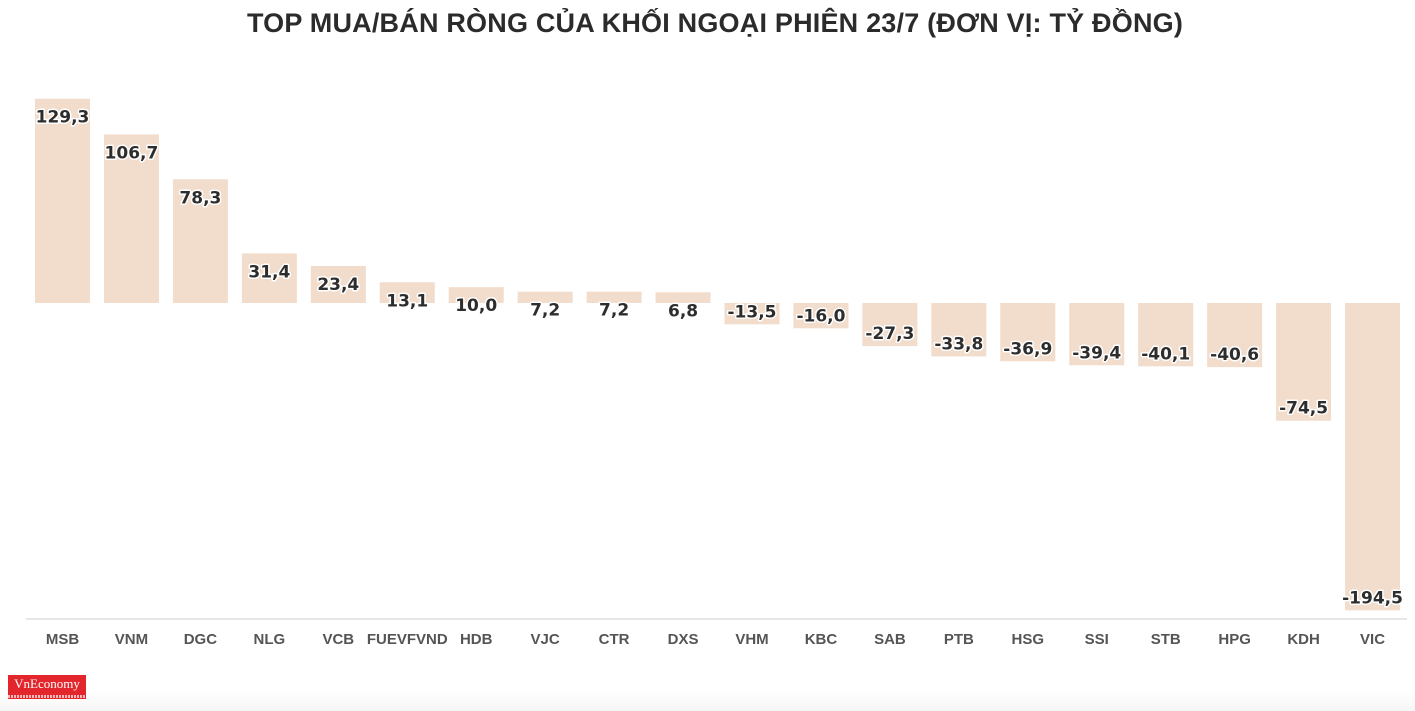  Describe the element at coordinates (889, 334) in the screenshot. I see `value-label-sab: -27,3` at that location.